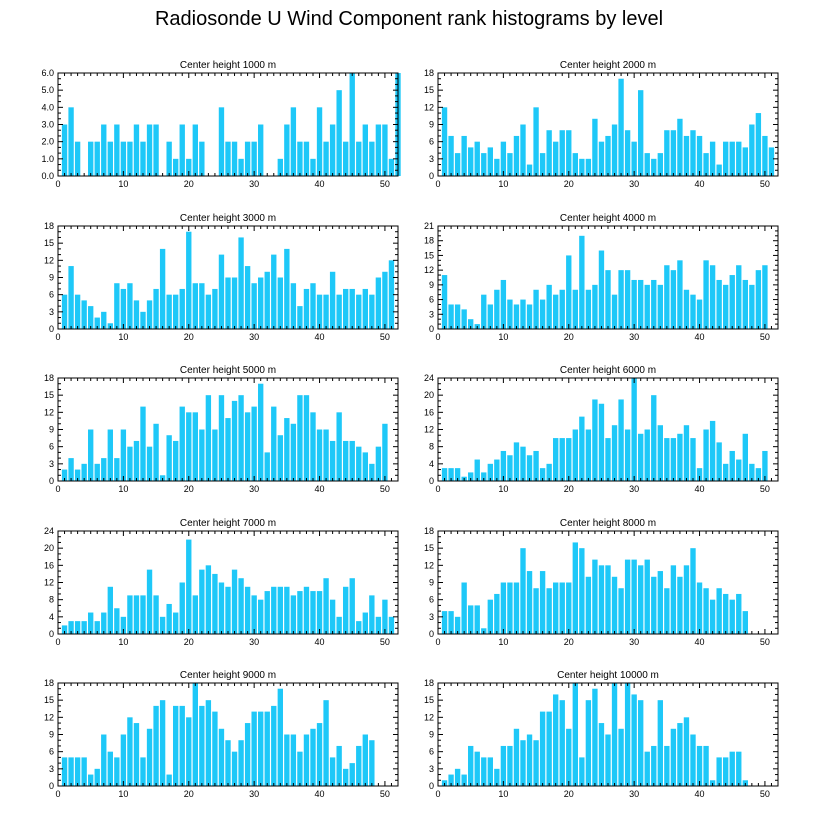  Describe the element at coordinates (700, 489) in the screenshot. I see `x-tick-label: 40` at that location.